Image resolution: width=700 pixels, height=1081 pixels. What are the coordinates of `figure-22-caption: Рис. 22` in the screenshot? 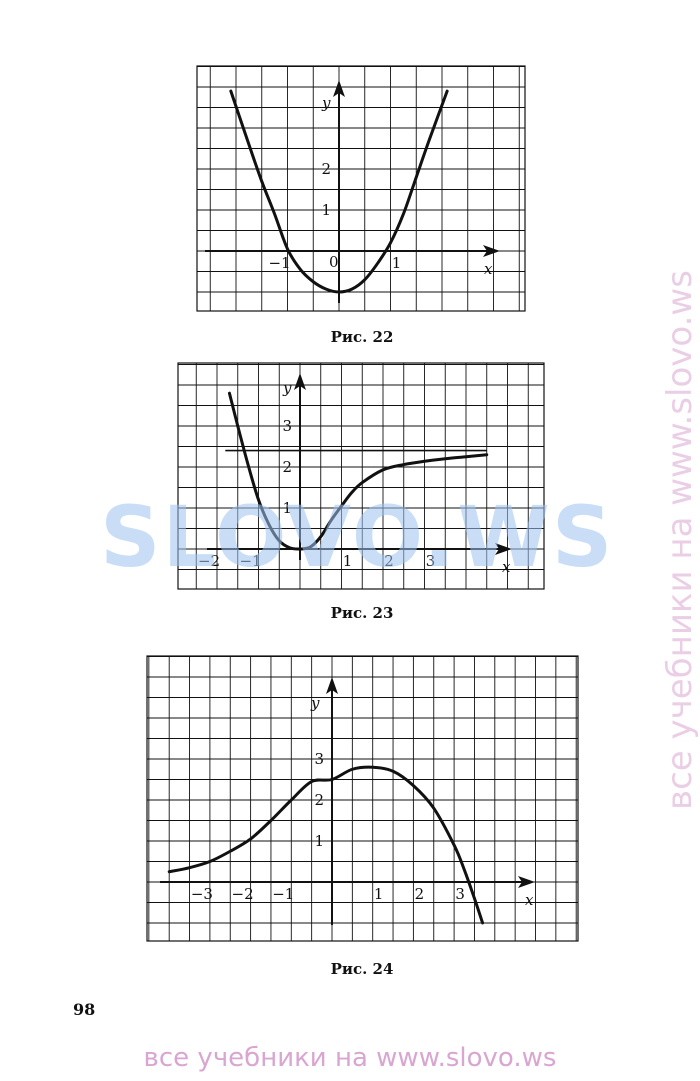 It's located at (362, 337).